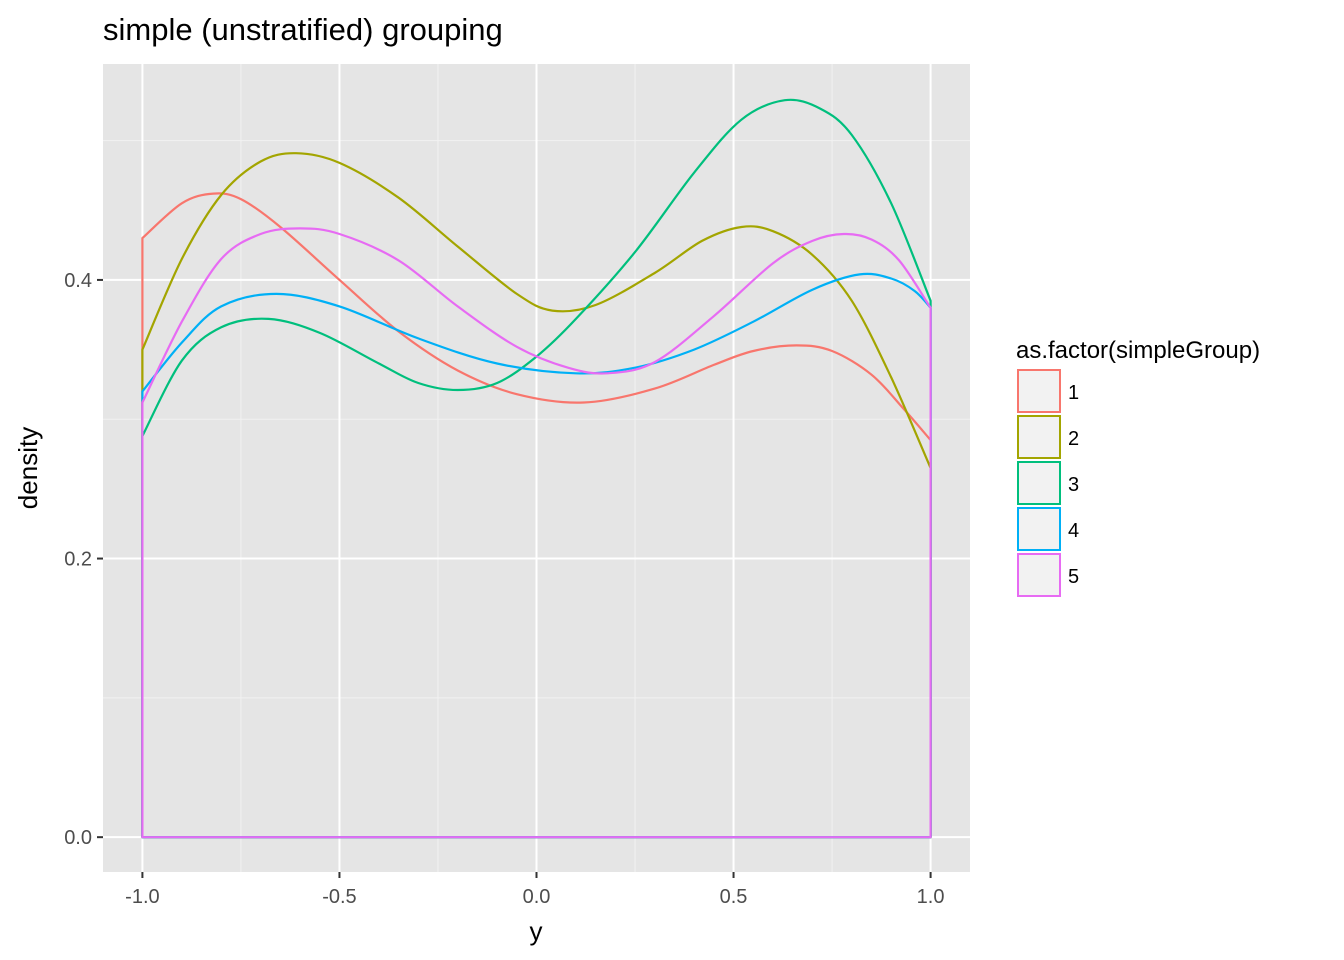 The image size is (1344, 960). Describe the element at coordinates (1073, 531) in the screenshot. I see `legend-label-4: 4` at that location.